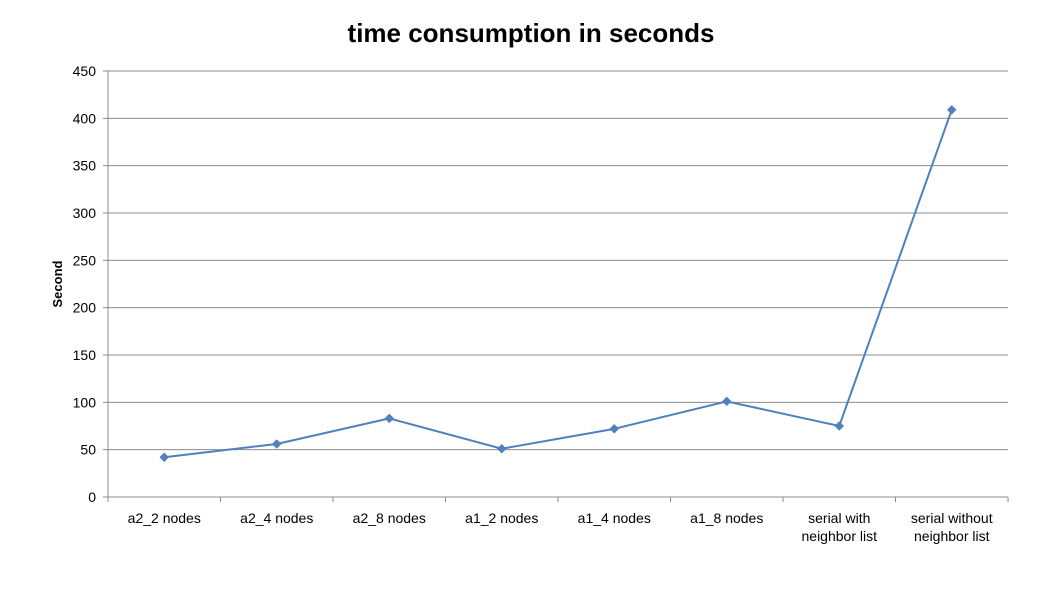 This screenshot has width=1062, height=595. Describe the element at coordinates (840, 527) in the screenshot. I see `x-tick-label: serial with neighbor list` at that location.